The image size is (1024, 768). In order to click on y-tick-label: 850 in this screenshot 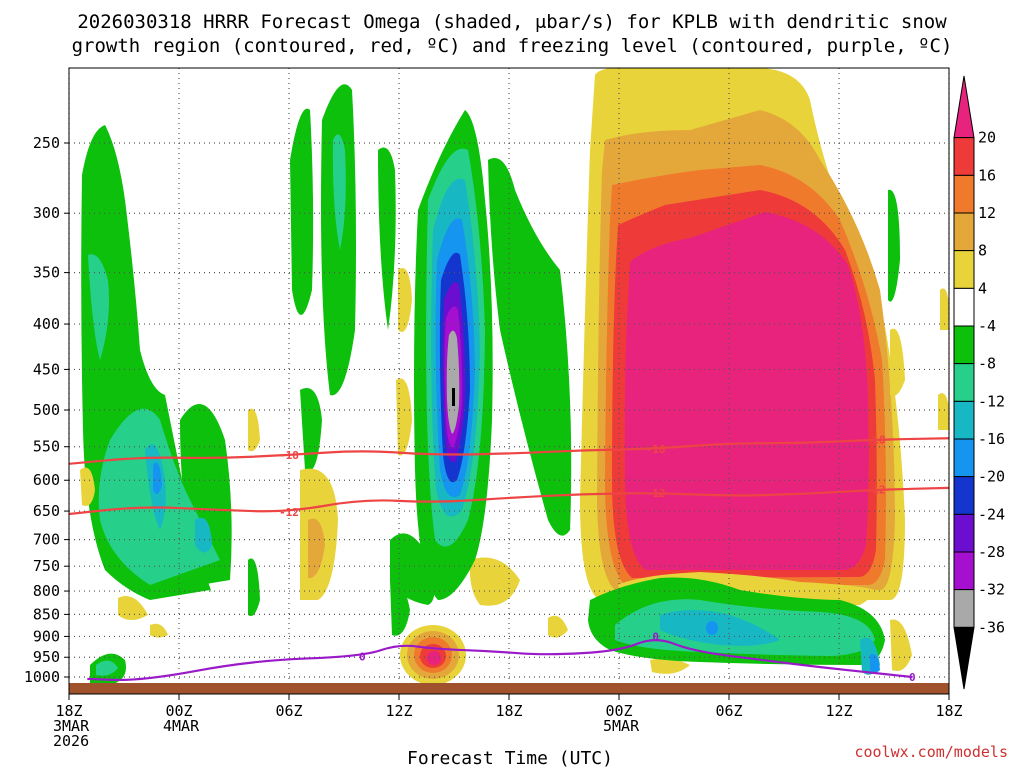, I will do `click(46, 614)`.